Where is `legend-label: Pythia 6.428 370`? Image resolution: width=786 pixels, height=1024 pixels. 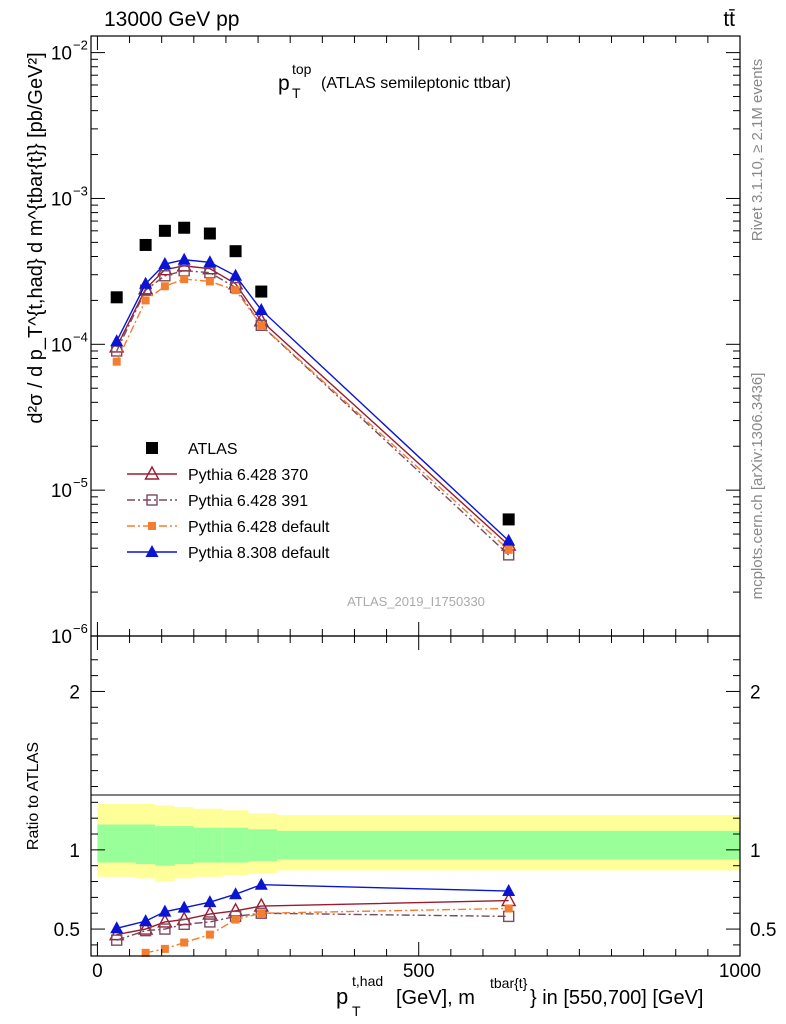
legend-label: Pythia 6.428 370 is located at coordinates (248, 475).